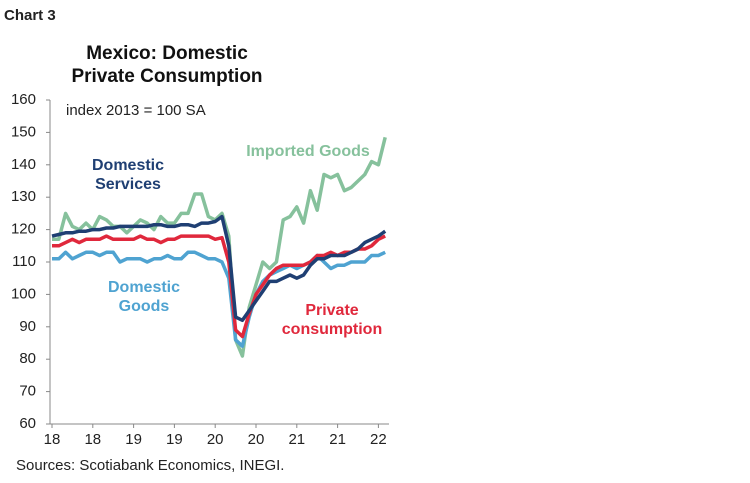 The height and width of the screenshot is (483, 750). Describe the element at coordinates (128, 175) in the screenshot. I see `series-label: Domestic Services` at that location.